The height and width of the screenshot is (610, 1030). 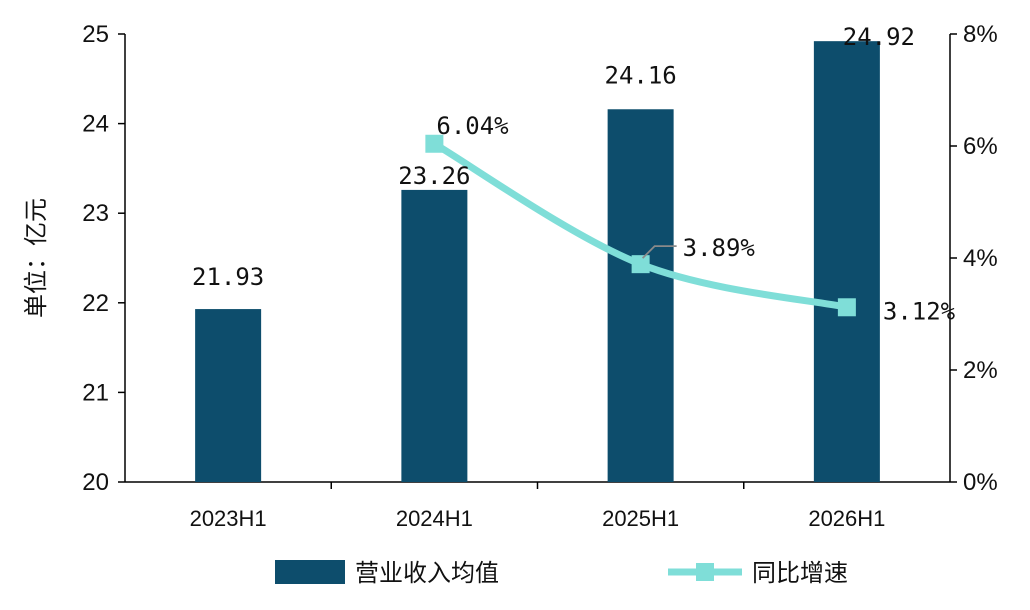 What do you see at coordinates (980, 34) in the screenshot?
I see `y2-tick-label: 8%` at bounding box center [980, 34].